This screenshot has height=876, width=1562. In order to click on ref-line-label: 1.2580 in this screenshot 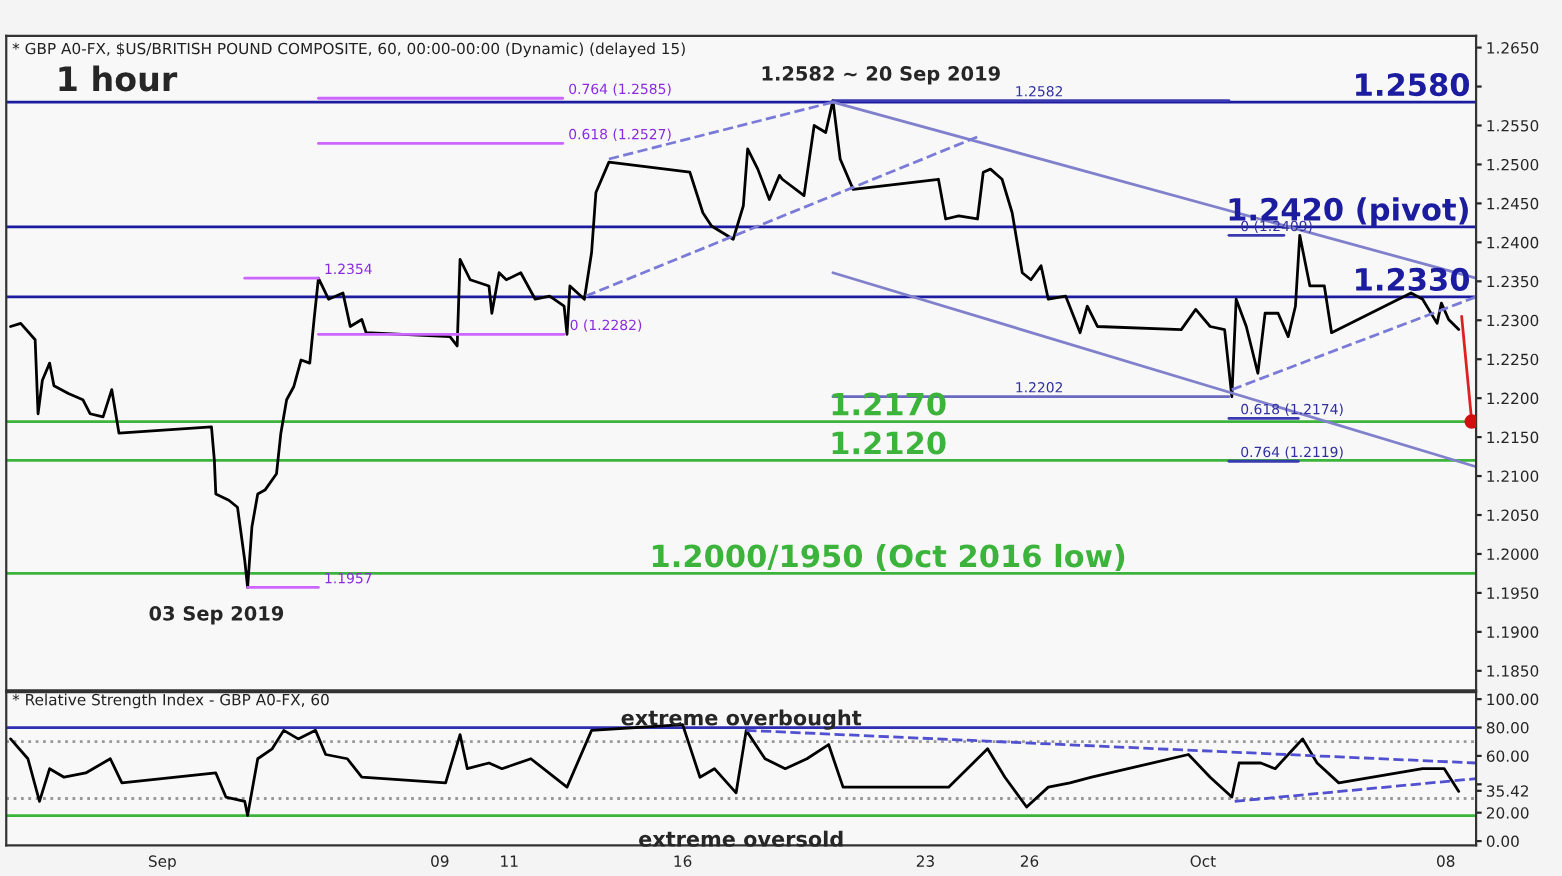, I will do `click(1413, 85)`.